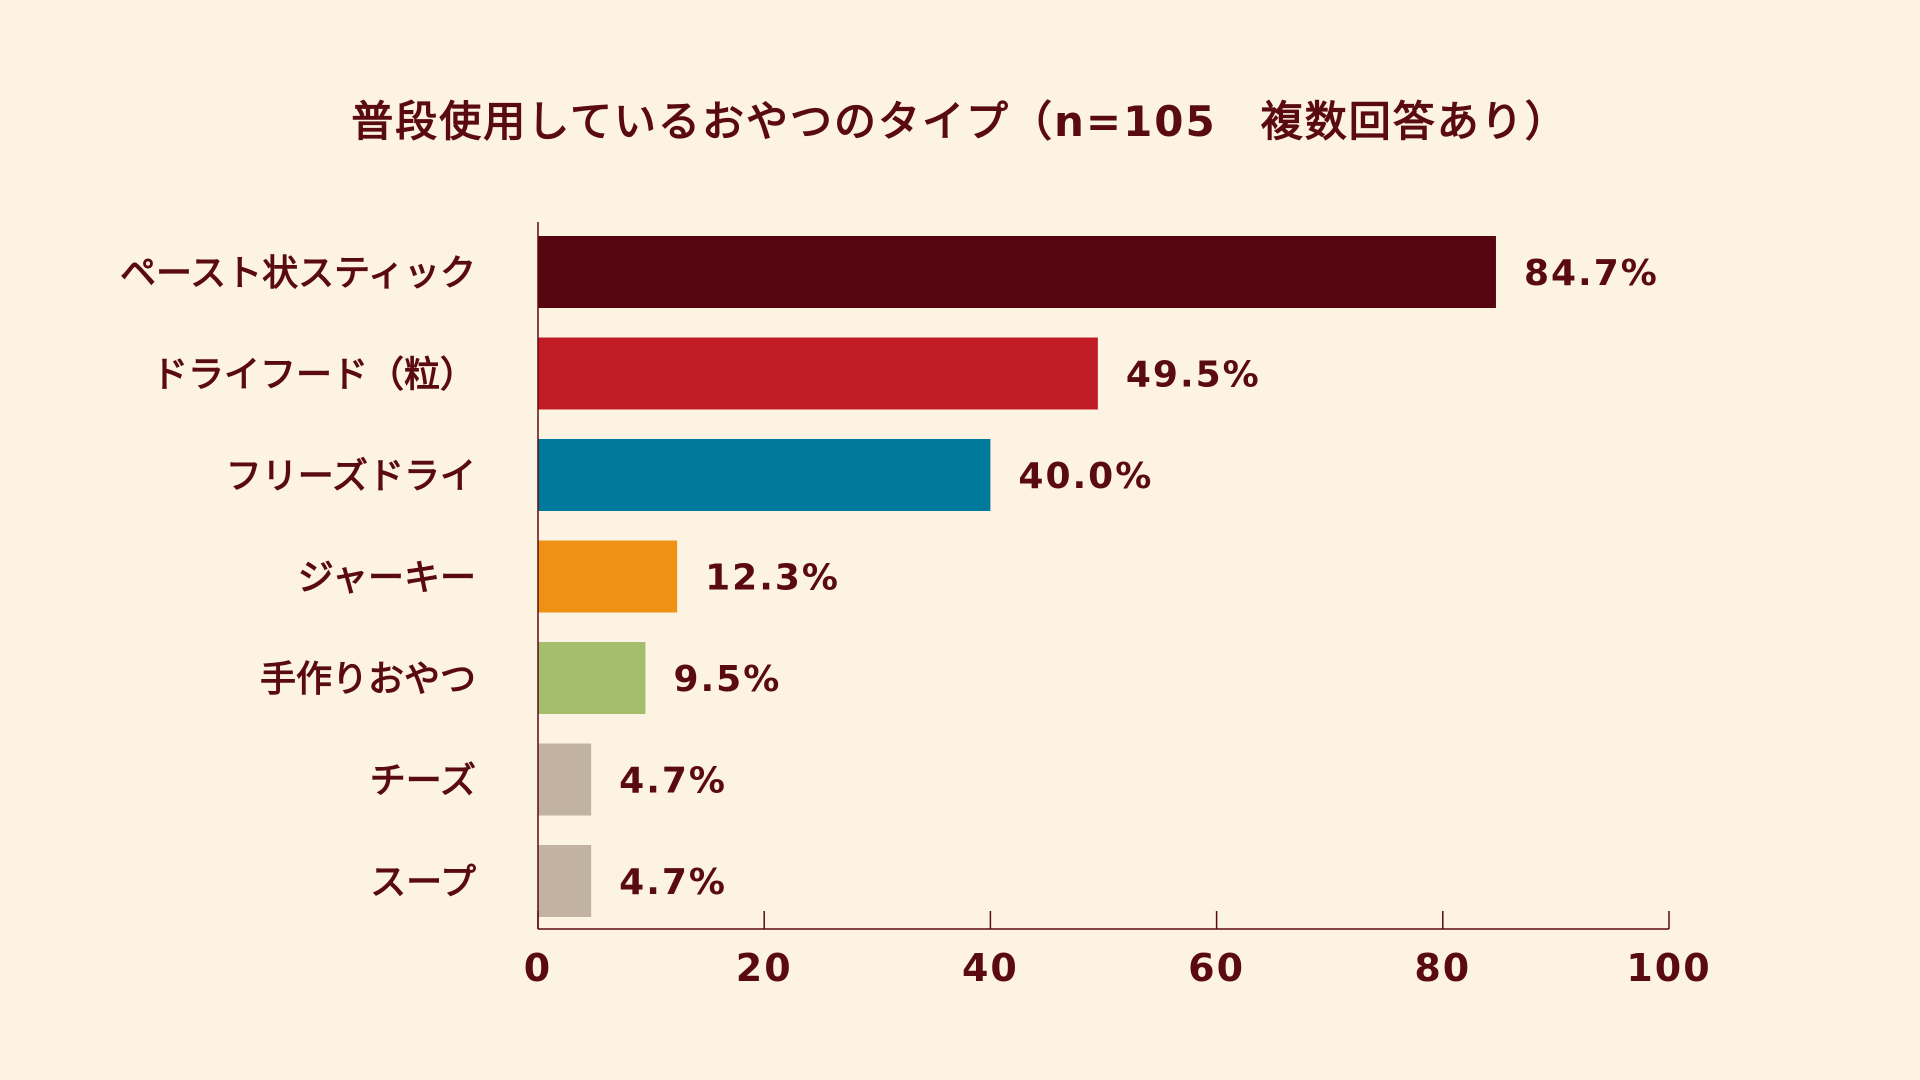  What do you see at coordinates (538, 968) in the screenshot?
I see `x-tick-label-0: 0` at bounding box center [538, 968].